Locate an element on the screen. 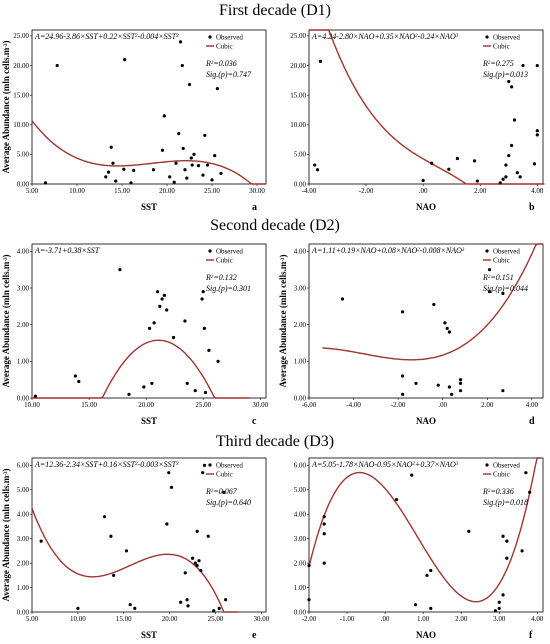 This screenshot has height=644, width=550. y-tick-label: 5.00 is located at coordinates (23, 490).